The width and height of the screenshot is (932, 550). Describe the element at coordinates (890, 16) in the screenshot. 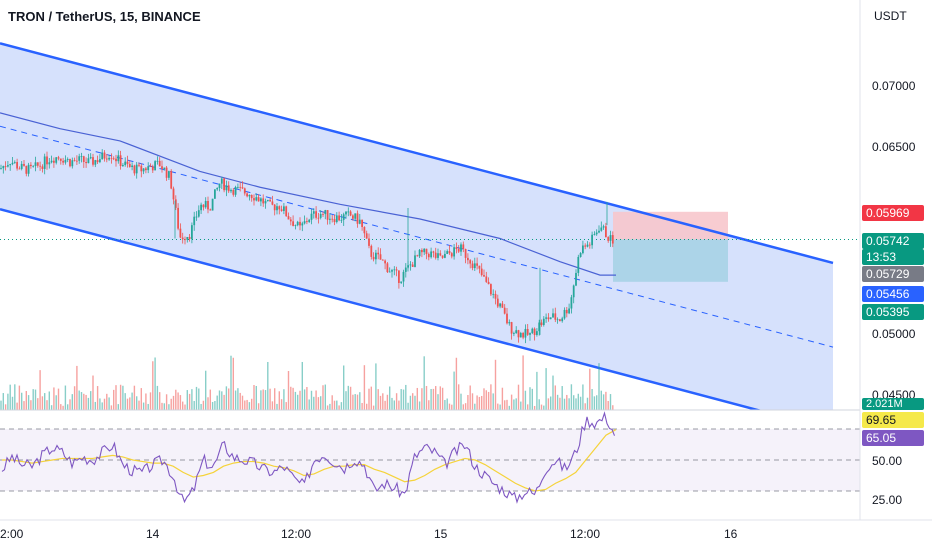

I see `price-axis-unit: USDT` at that location.